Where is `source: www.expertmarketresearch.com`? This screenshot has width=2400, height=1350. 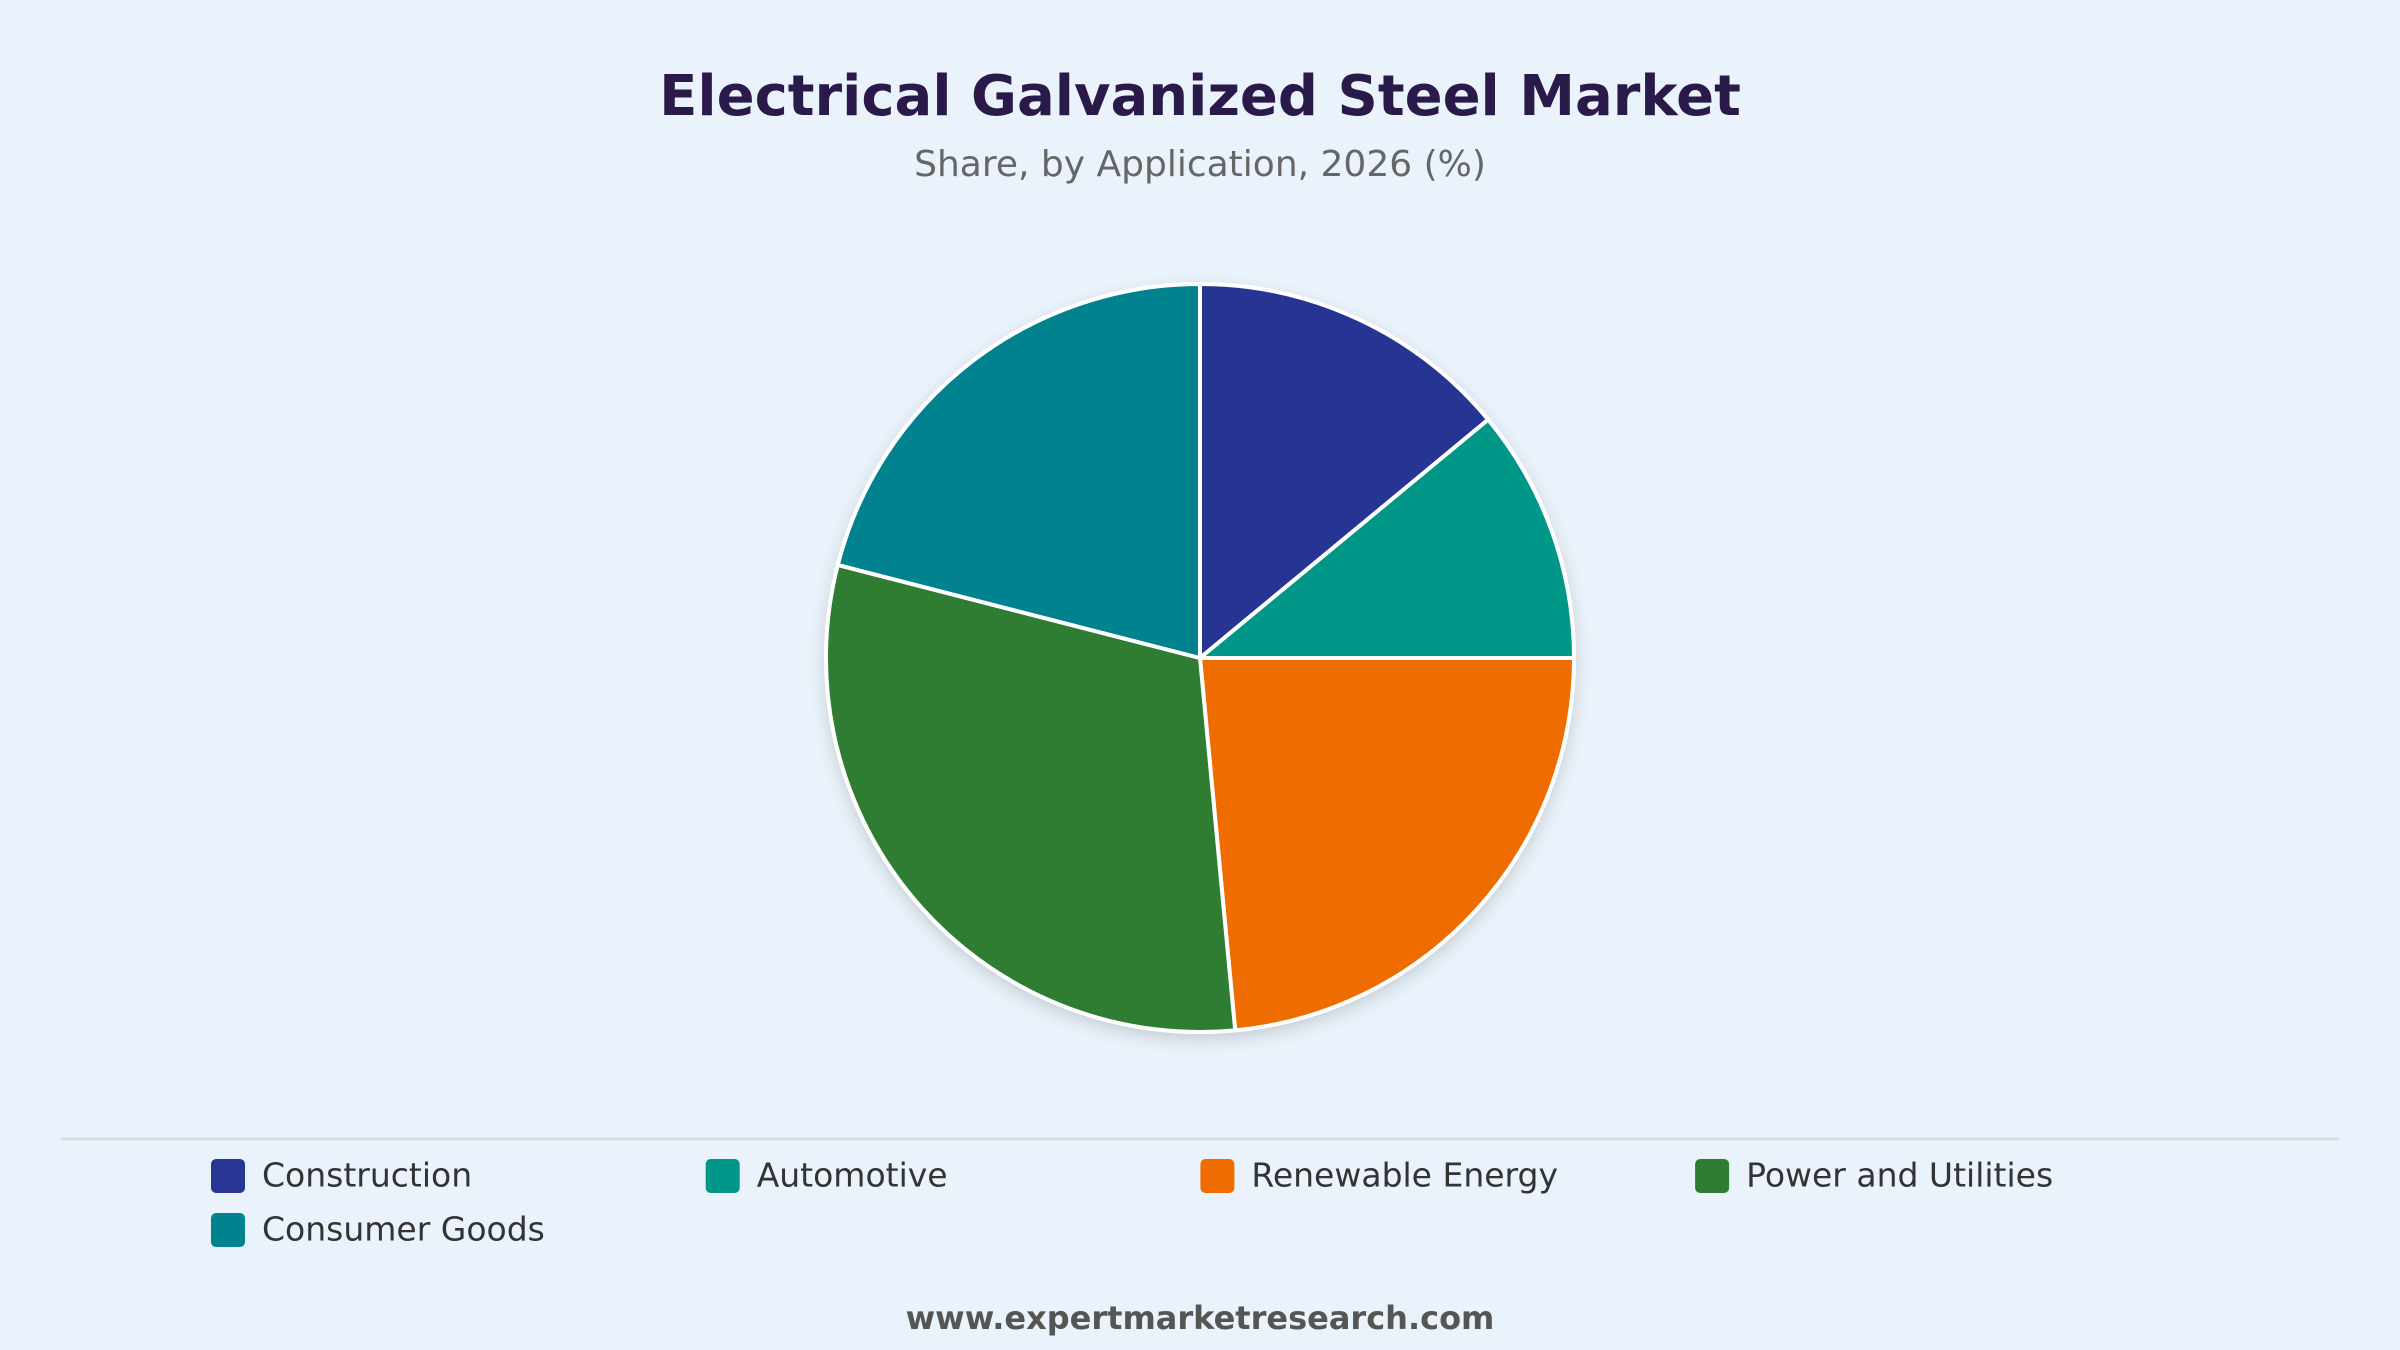 source: www.expertmarketresearch.com is located at coordinates (1200, 1318).